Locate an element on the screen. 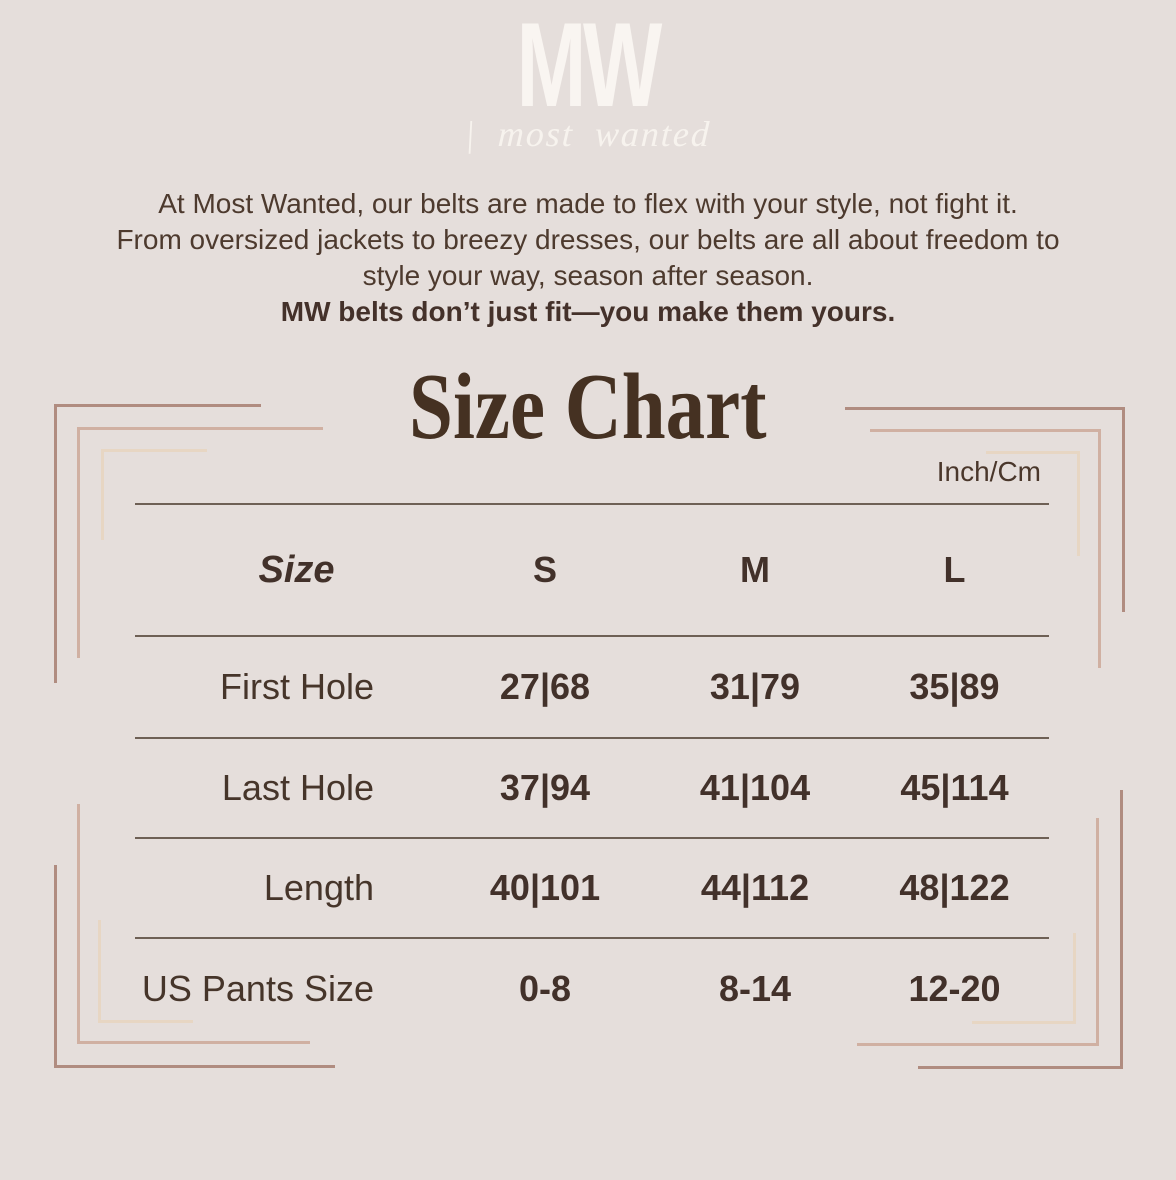  section-title: Size Chart is located at coordinates (588, 407).